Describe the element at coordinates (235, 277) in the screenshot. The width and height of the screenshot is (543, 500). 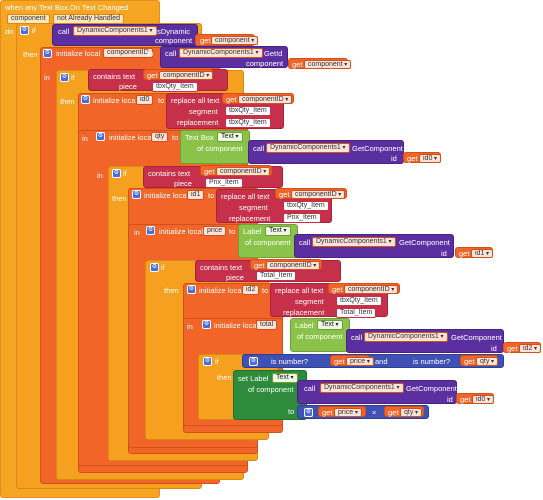
I see `piece-label: piece` at that location.